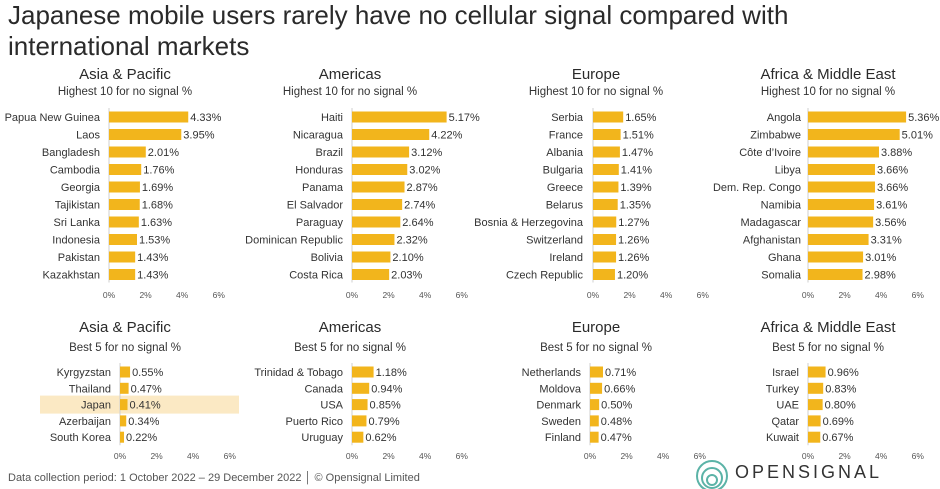  Describe the element at coordinates (785, 422) in the screenshot. I see `panel-8-category-label: Qatar` at that location.